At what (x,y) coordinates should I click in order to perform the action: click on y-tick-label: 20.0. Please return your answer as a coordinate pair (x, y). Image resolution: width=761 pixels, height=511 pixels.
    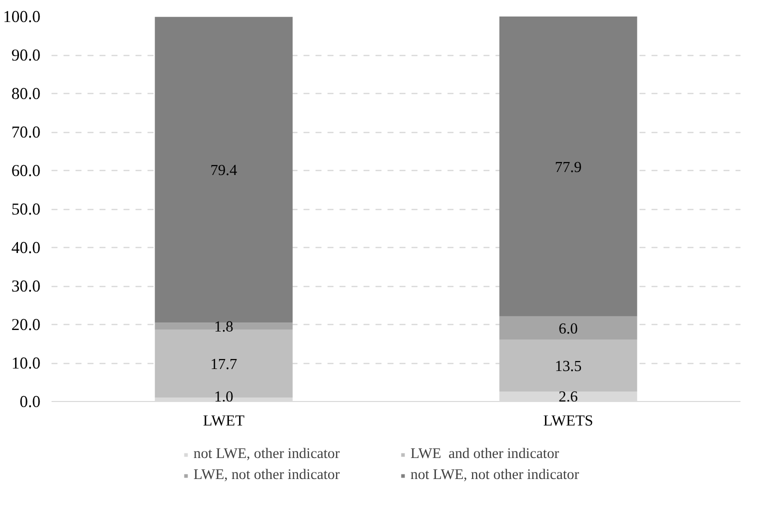
    Looking at the image, I should click on (26, 324).